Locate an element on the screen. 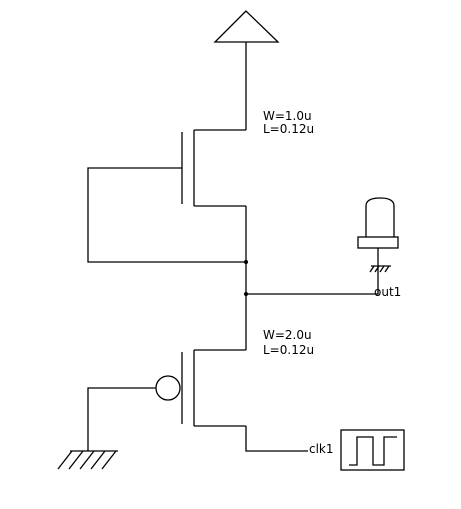  nmos-transistor is located at coordinates (213, 388).